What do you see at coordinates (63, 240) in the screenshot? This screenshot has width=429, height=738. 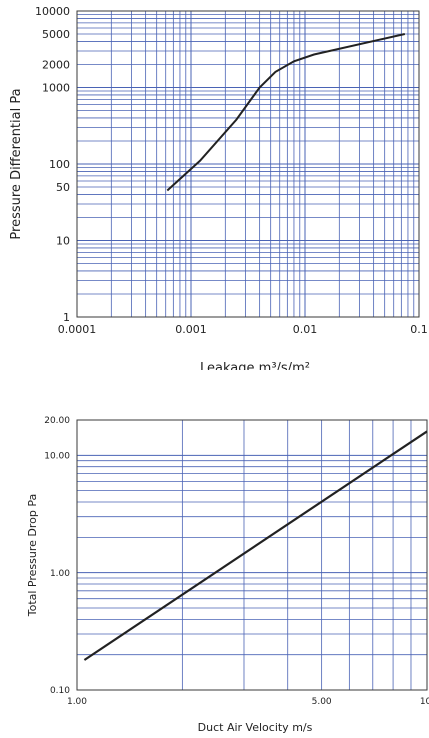 I see `y-tick-label: 10` at bounding box center [63, 240].